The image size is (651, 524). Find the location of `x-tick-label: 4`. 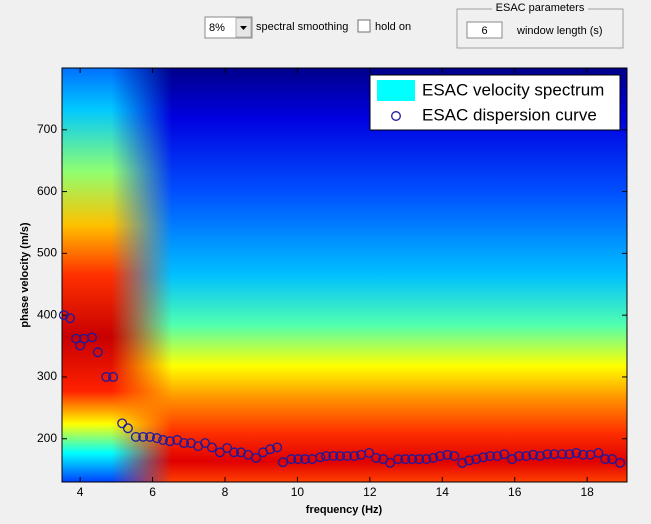

x-tick-label: 4 is located at coordinates (80, 492).